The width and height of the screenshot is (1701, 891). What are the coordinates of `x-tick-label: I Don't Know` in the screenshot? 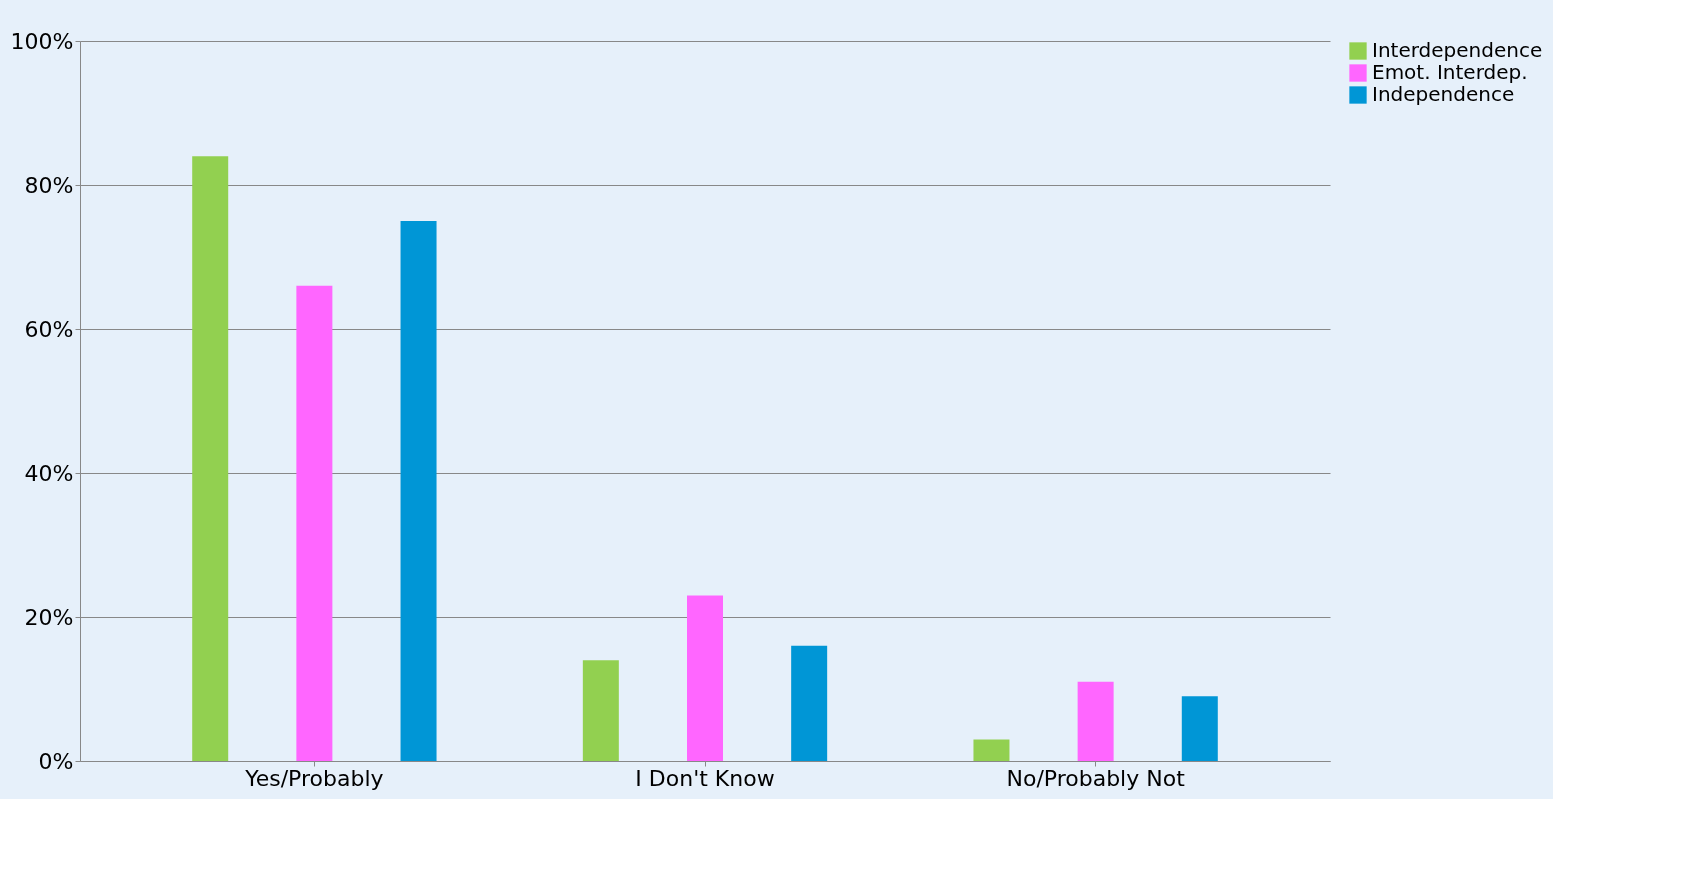 It's located at (705, 778).